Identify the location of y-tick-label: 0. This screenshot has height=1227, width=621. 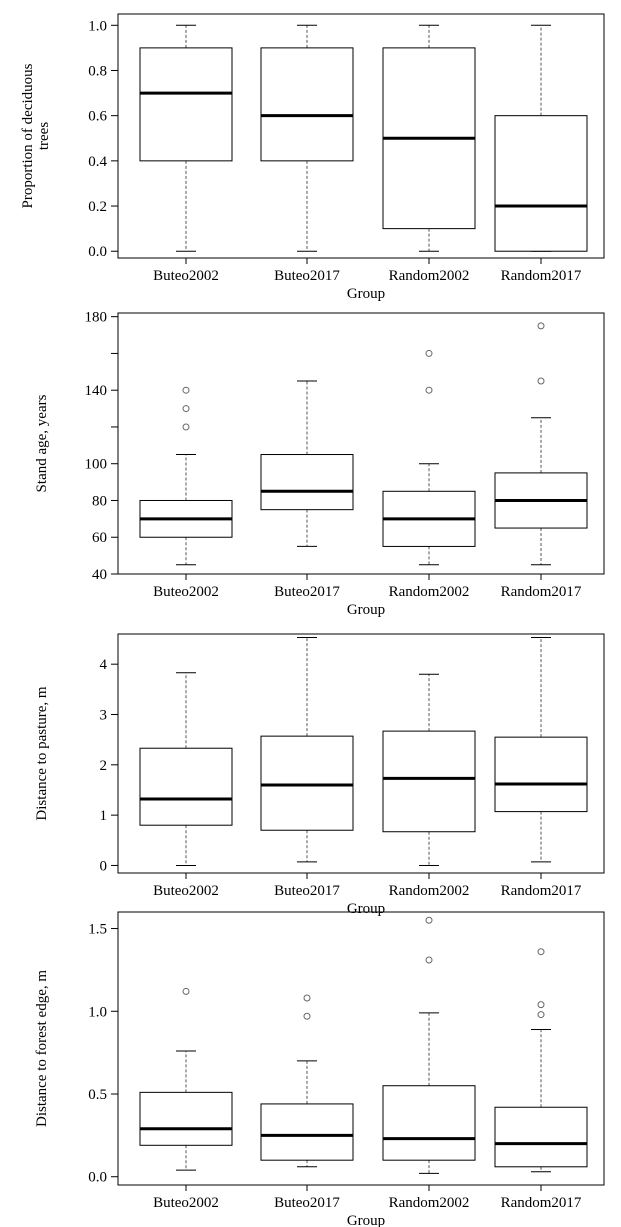
(104, 866).